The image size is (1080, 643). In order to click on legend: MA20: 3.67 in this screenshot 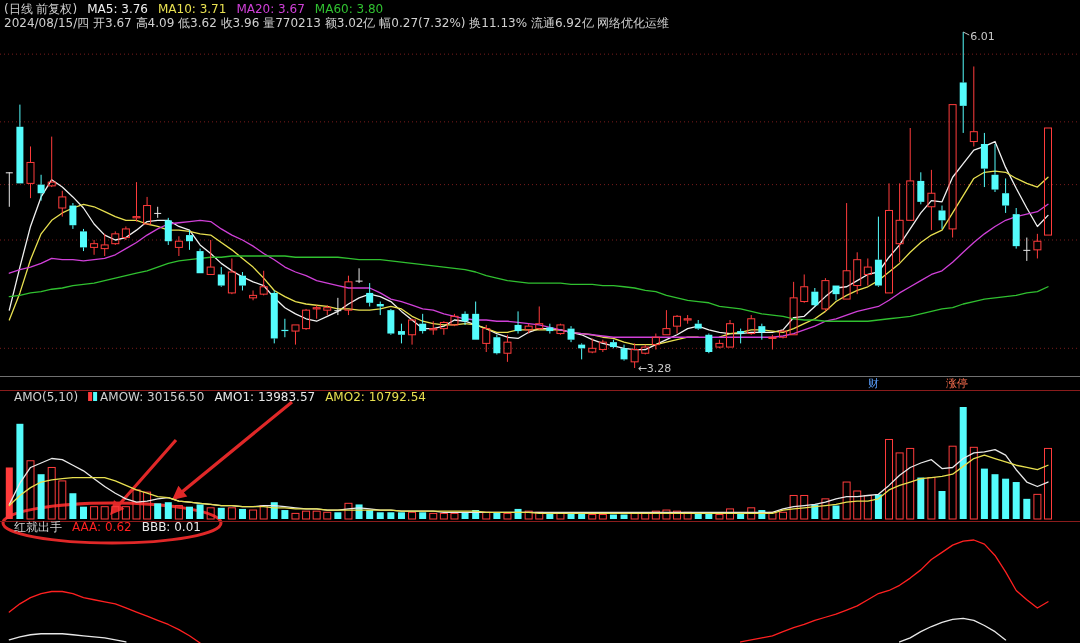, I will do `click(270, 9)`.